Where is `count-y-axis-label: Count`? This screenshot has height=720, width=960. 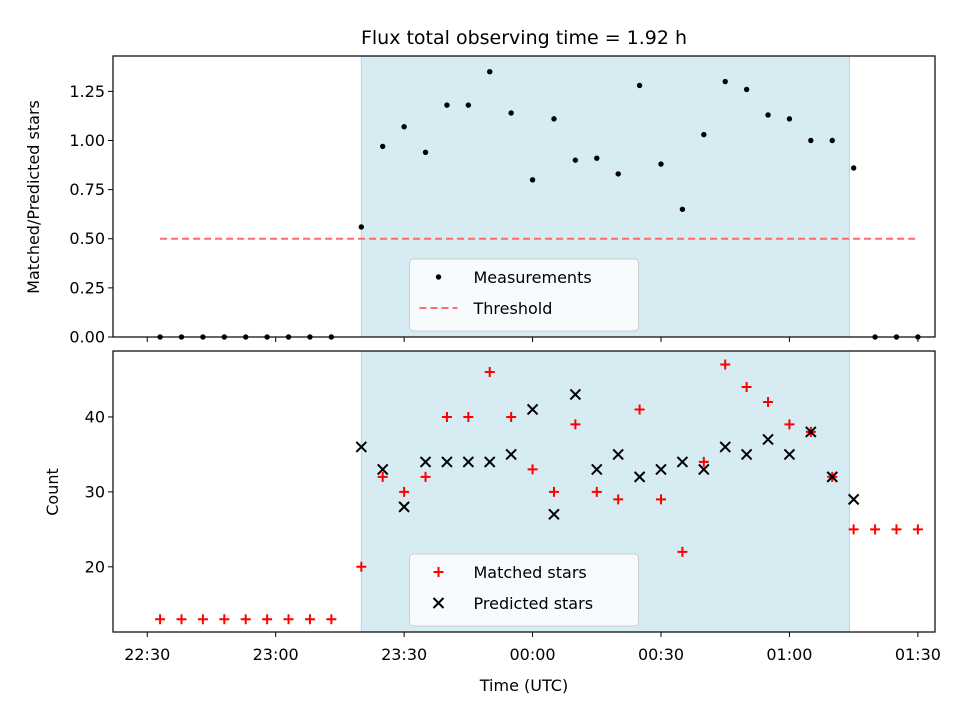
count-y-axis-label: Count is located at coordinates (52, 492).